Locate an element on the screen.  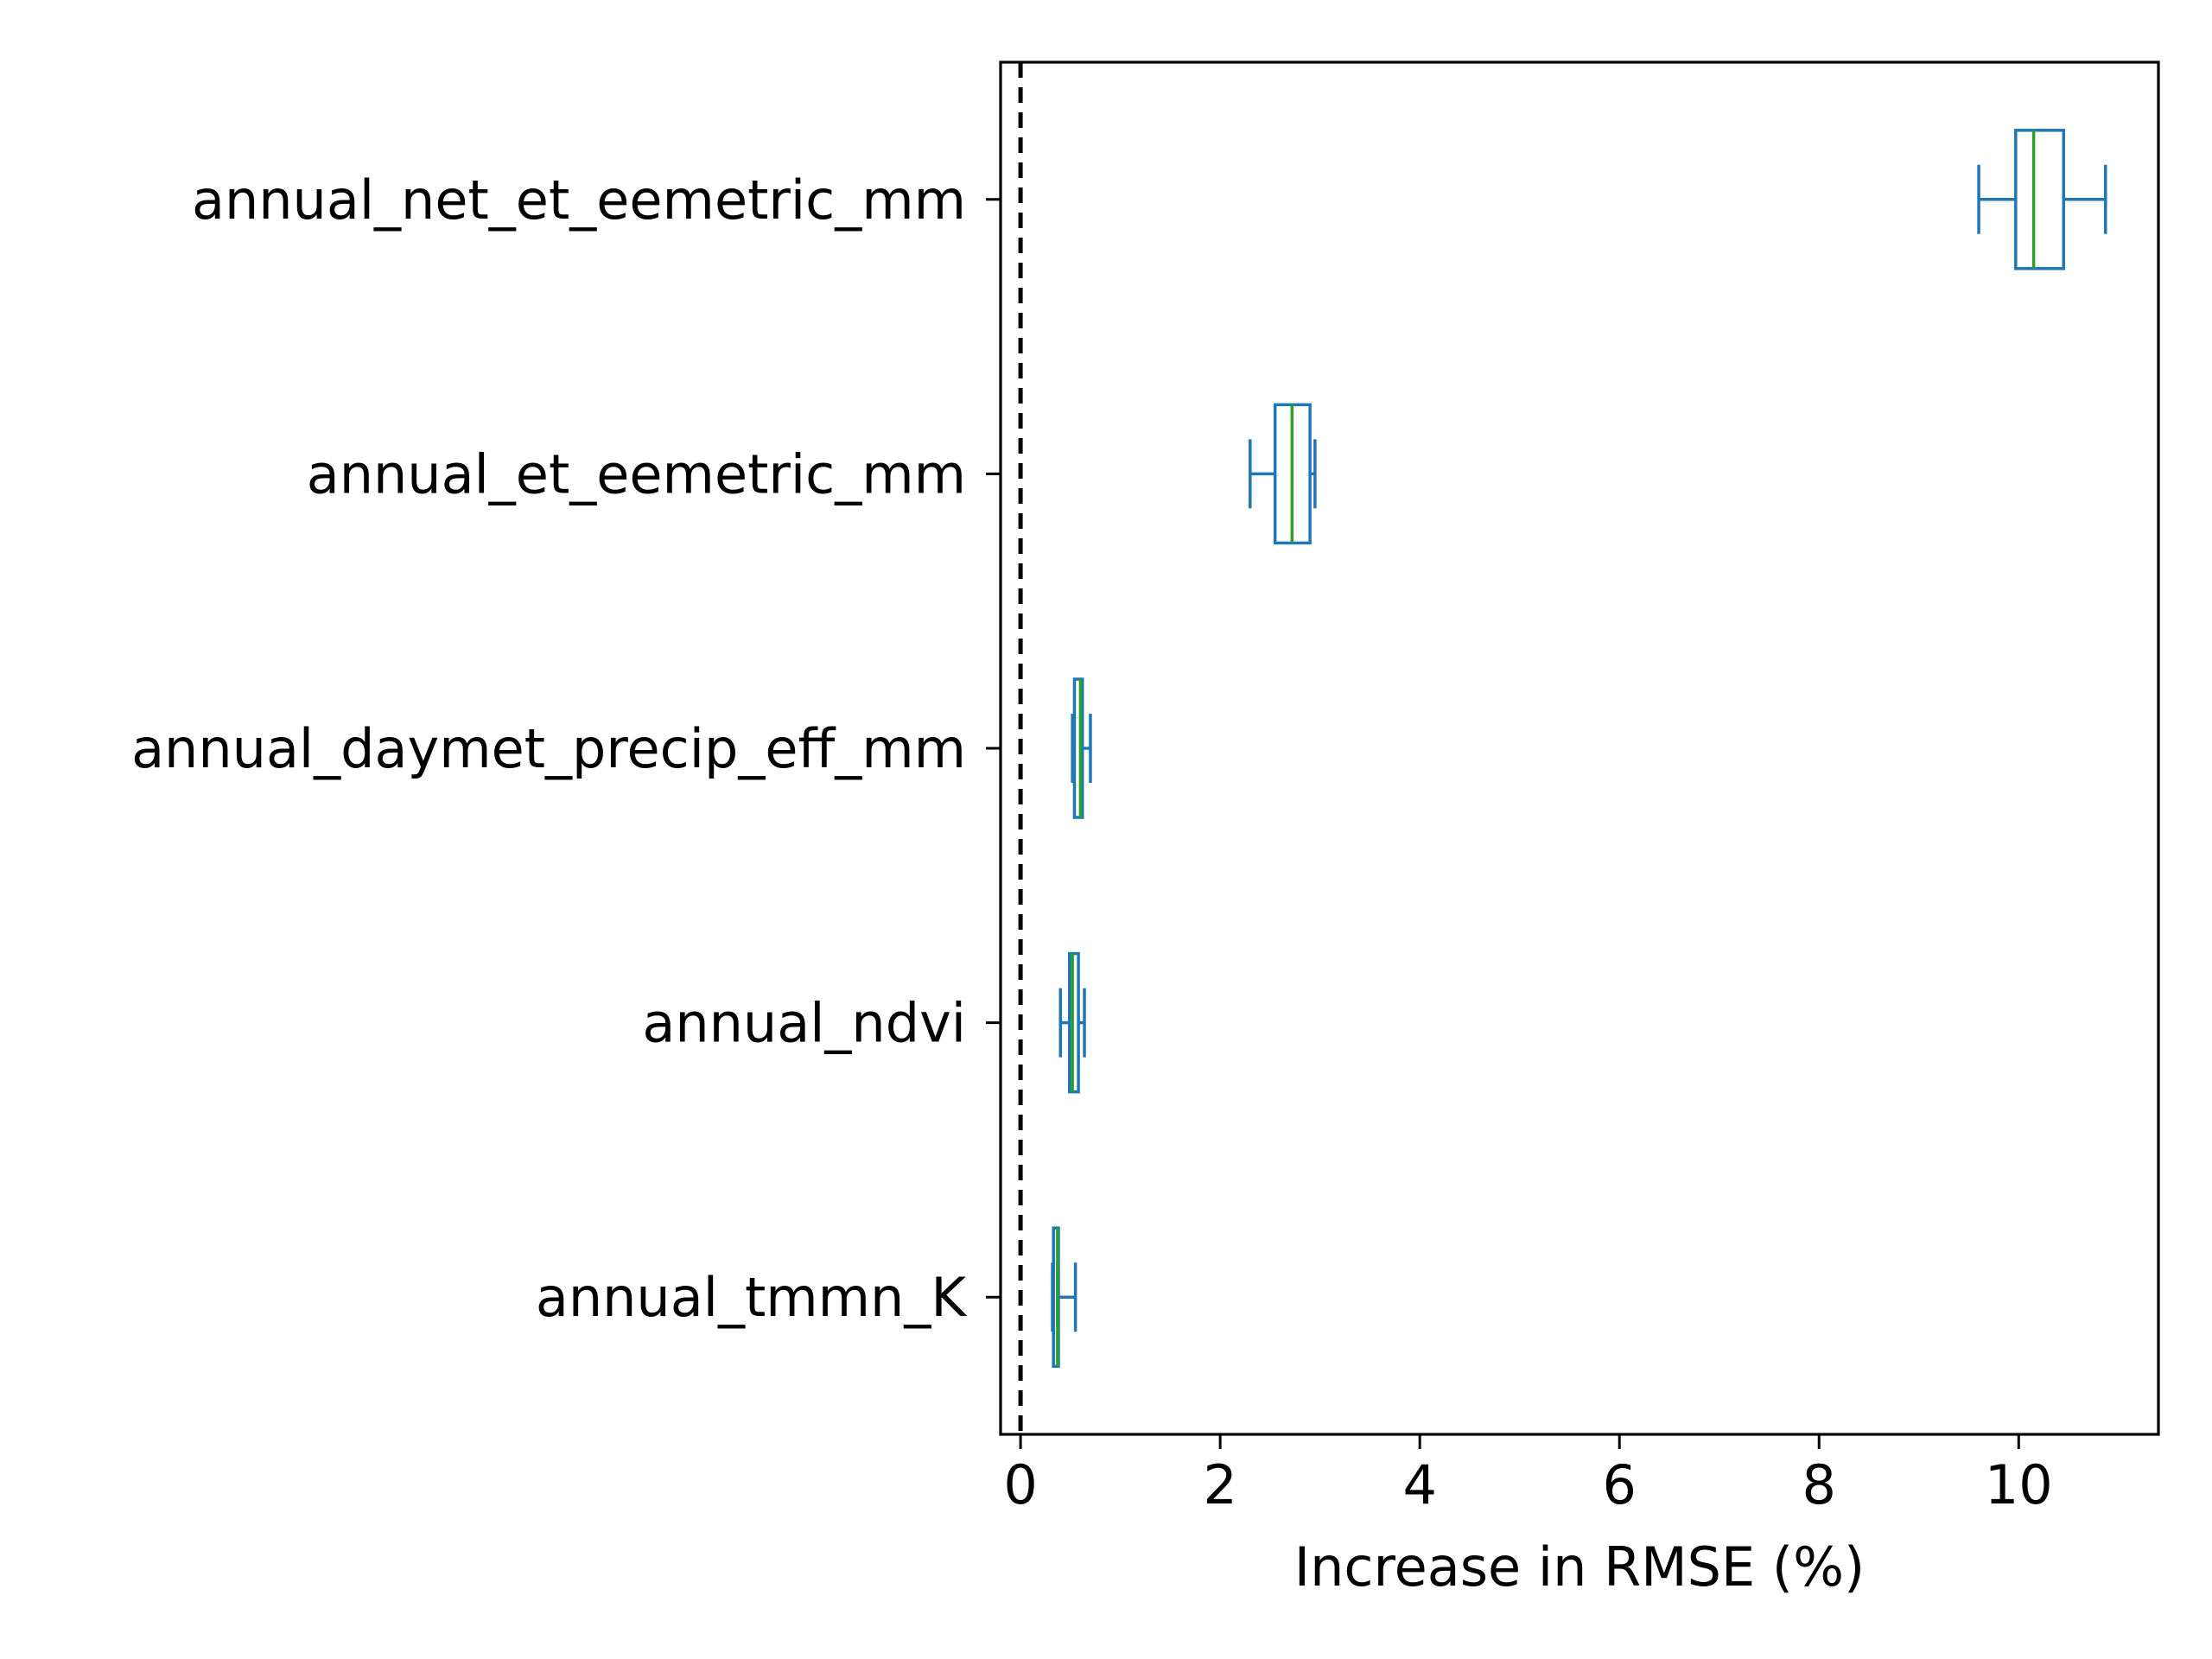
x-tick-label: 4 is located at coordinates (1419, 1484).